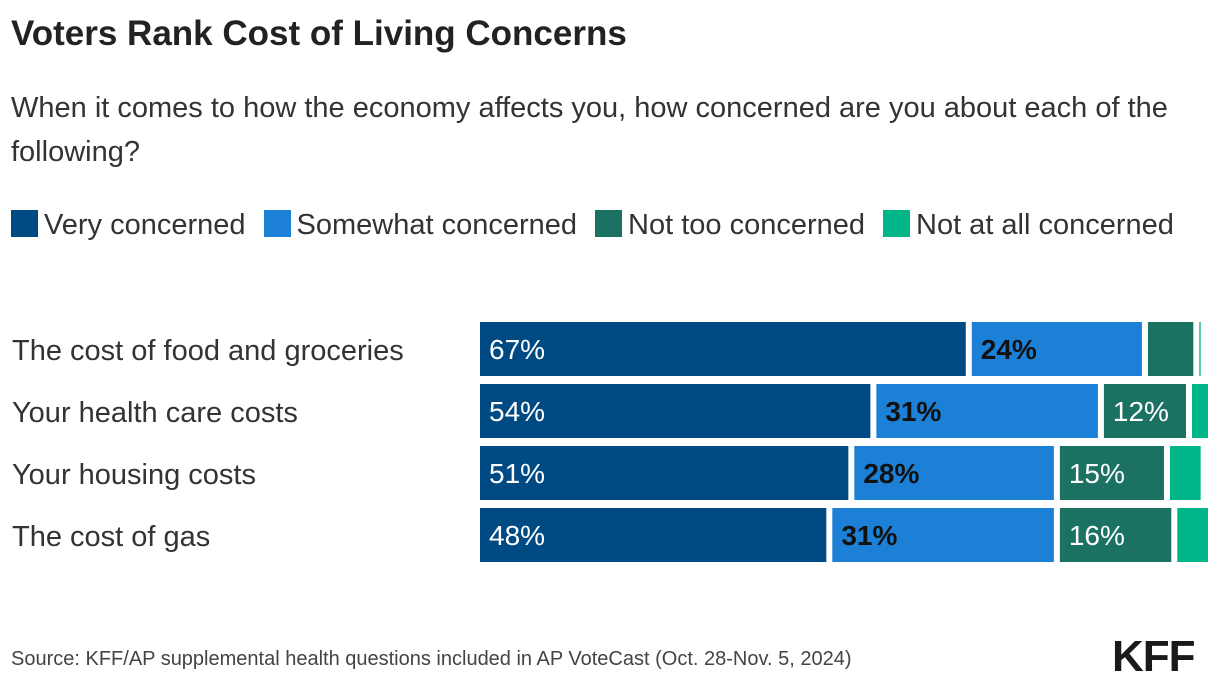 The width and height of the screenshot is (1220, 690). What do you see at coordinates (145, 225) in the screenshot?
I see `legend-label: Very concerned` at bounding box center [145, 225].